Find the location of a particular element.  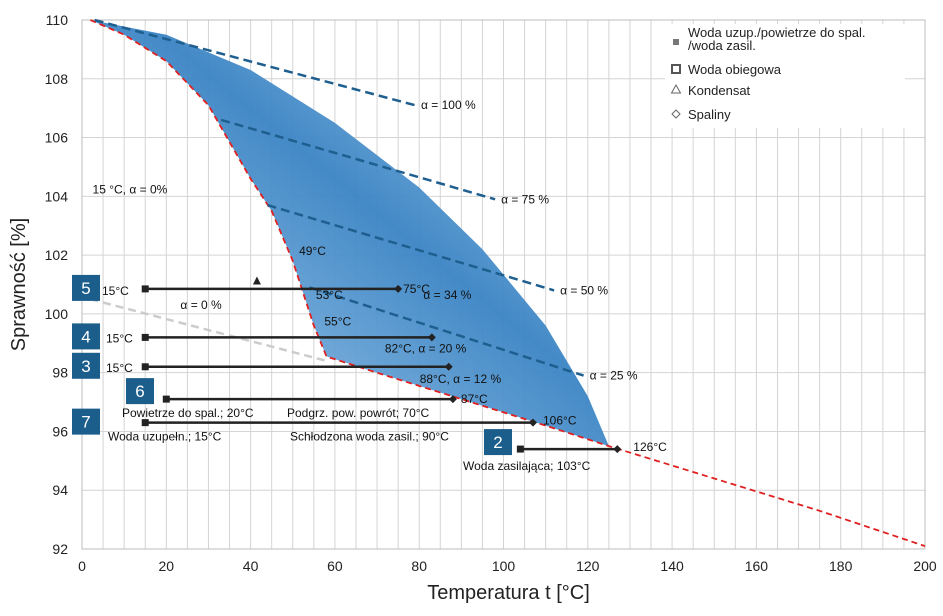

measurement-end-label: 126°C is located at coordinates (650, 447).